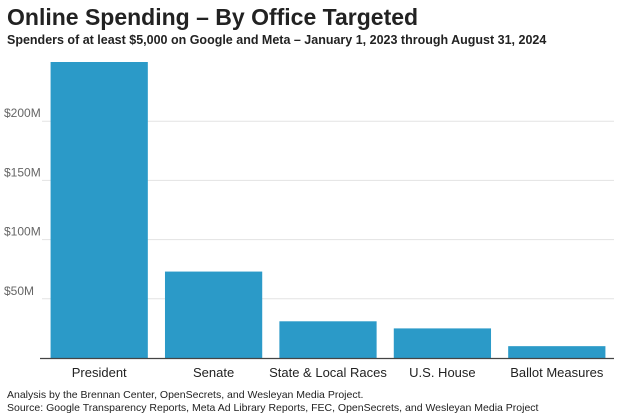  I want to click on y-tick-label: $200M, so click(22, 113).